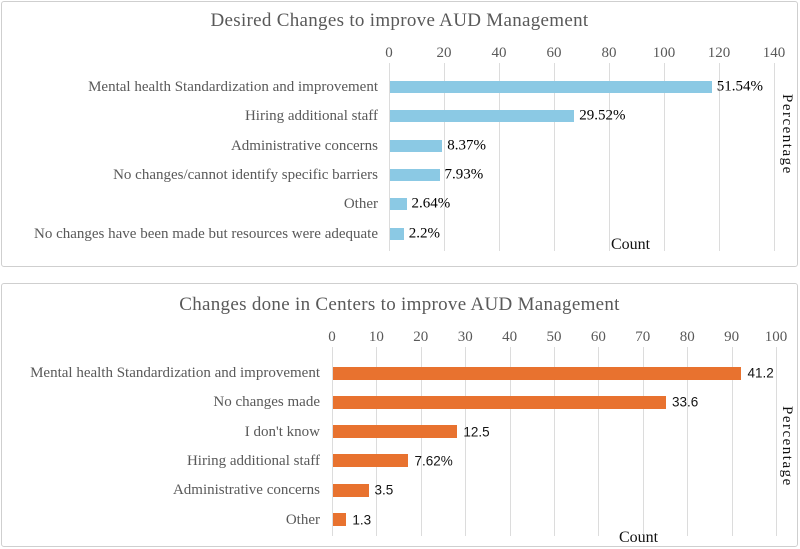 The height and width of the screenshot is (549, 800). I want to click on bar-value-label: 2.2%, so click(424, 233).